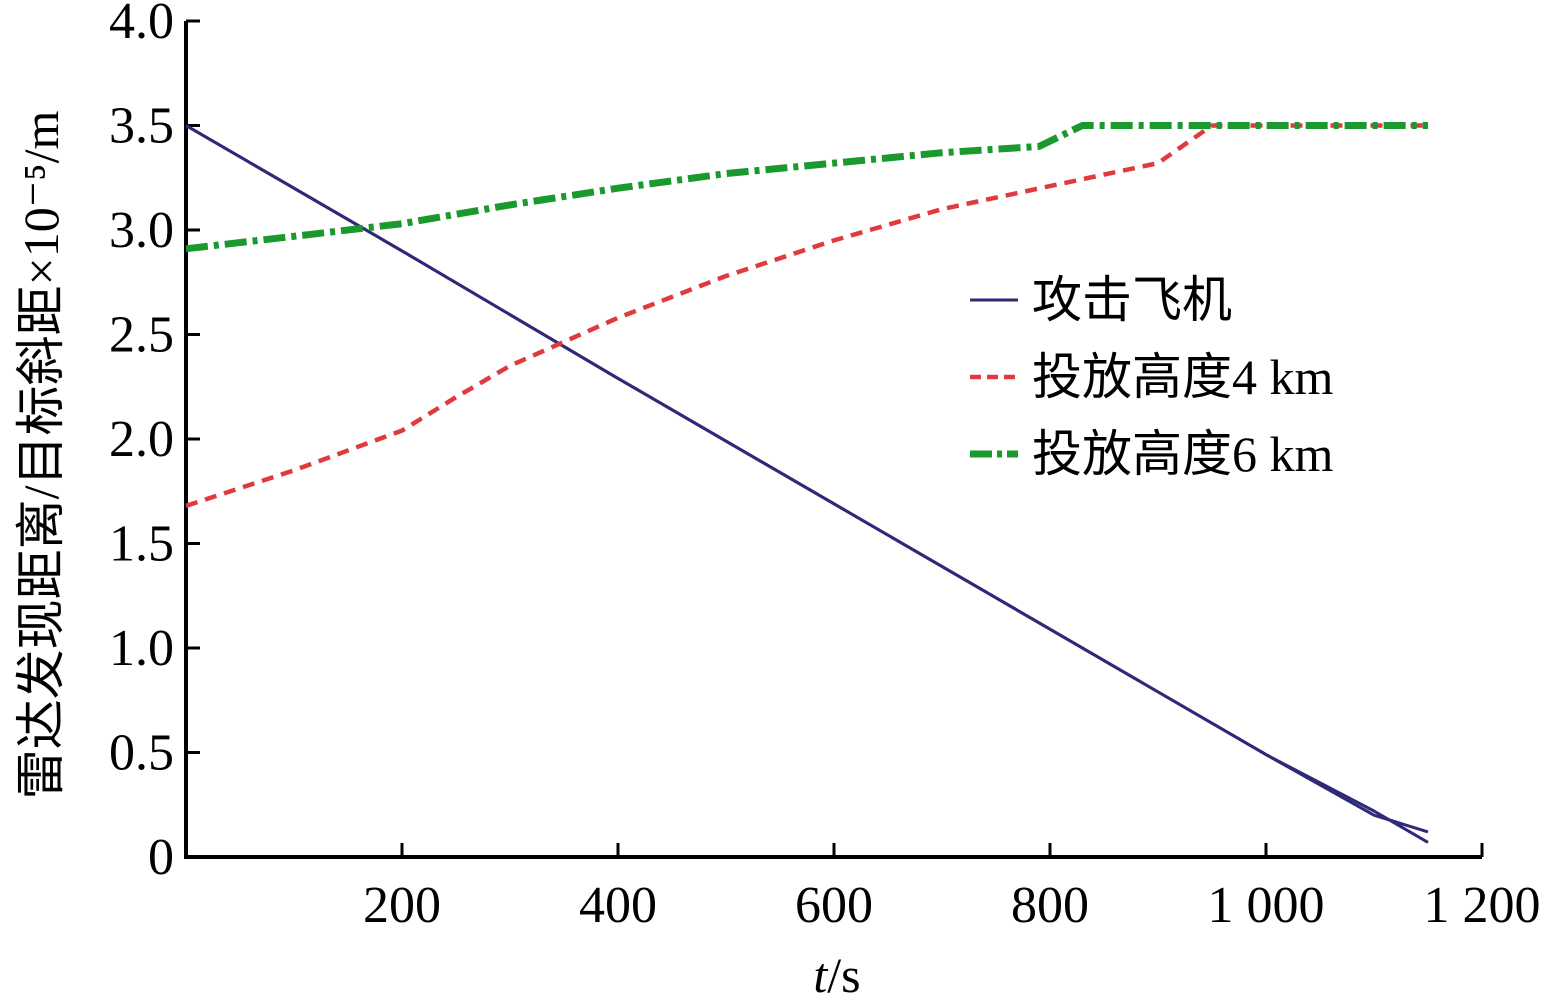 This screenshot has width=1547, height=1000. What do you see at coordinates (141, 648) in the screenshot?
I see `y-tick-label: 1.0` at bounding box center [141, 648].